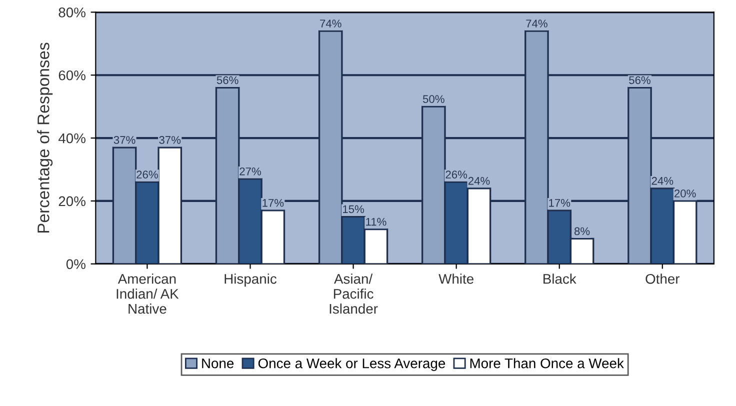 The width and height of the screenshot is (736, 406). I want to click on x-tick-label: Asian/ Pacific Islander, so click(354, 294).